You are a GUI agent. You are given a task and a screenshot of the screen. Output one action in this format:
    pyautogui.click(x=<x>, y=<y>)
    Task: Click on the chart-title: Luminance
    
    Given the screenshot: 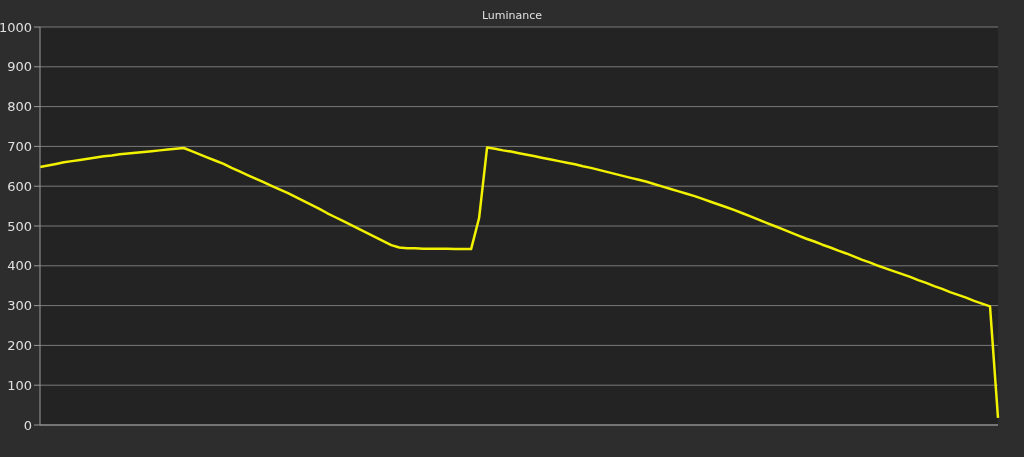 What is the action you would take?
    pyautogui.click(x=512, y=15)
    